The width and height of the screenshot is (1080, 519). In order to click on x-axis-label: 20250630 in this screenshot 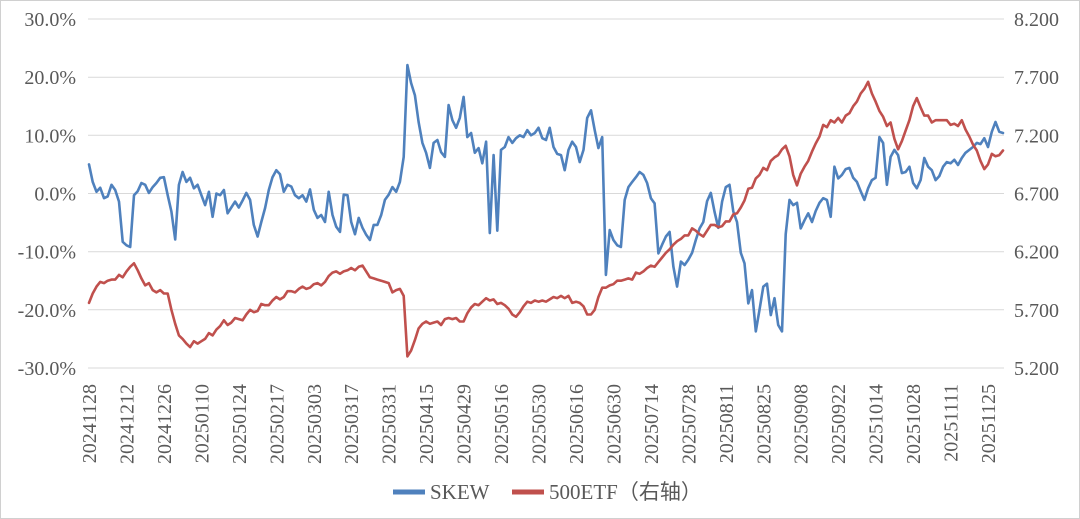, I will do `click(614, 424)`.